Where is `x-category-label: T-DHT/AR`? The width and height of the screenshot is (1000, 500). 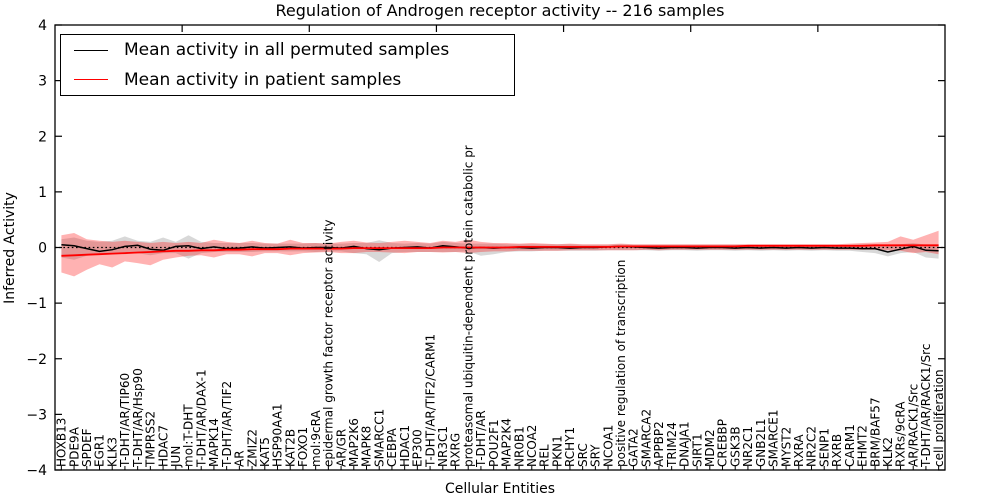 x-category-label: T-DHT/AR is located at coordinates (481, 439).